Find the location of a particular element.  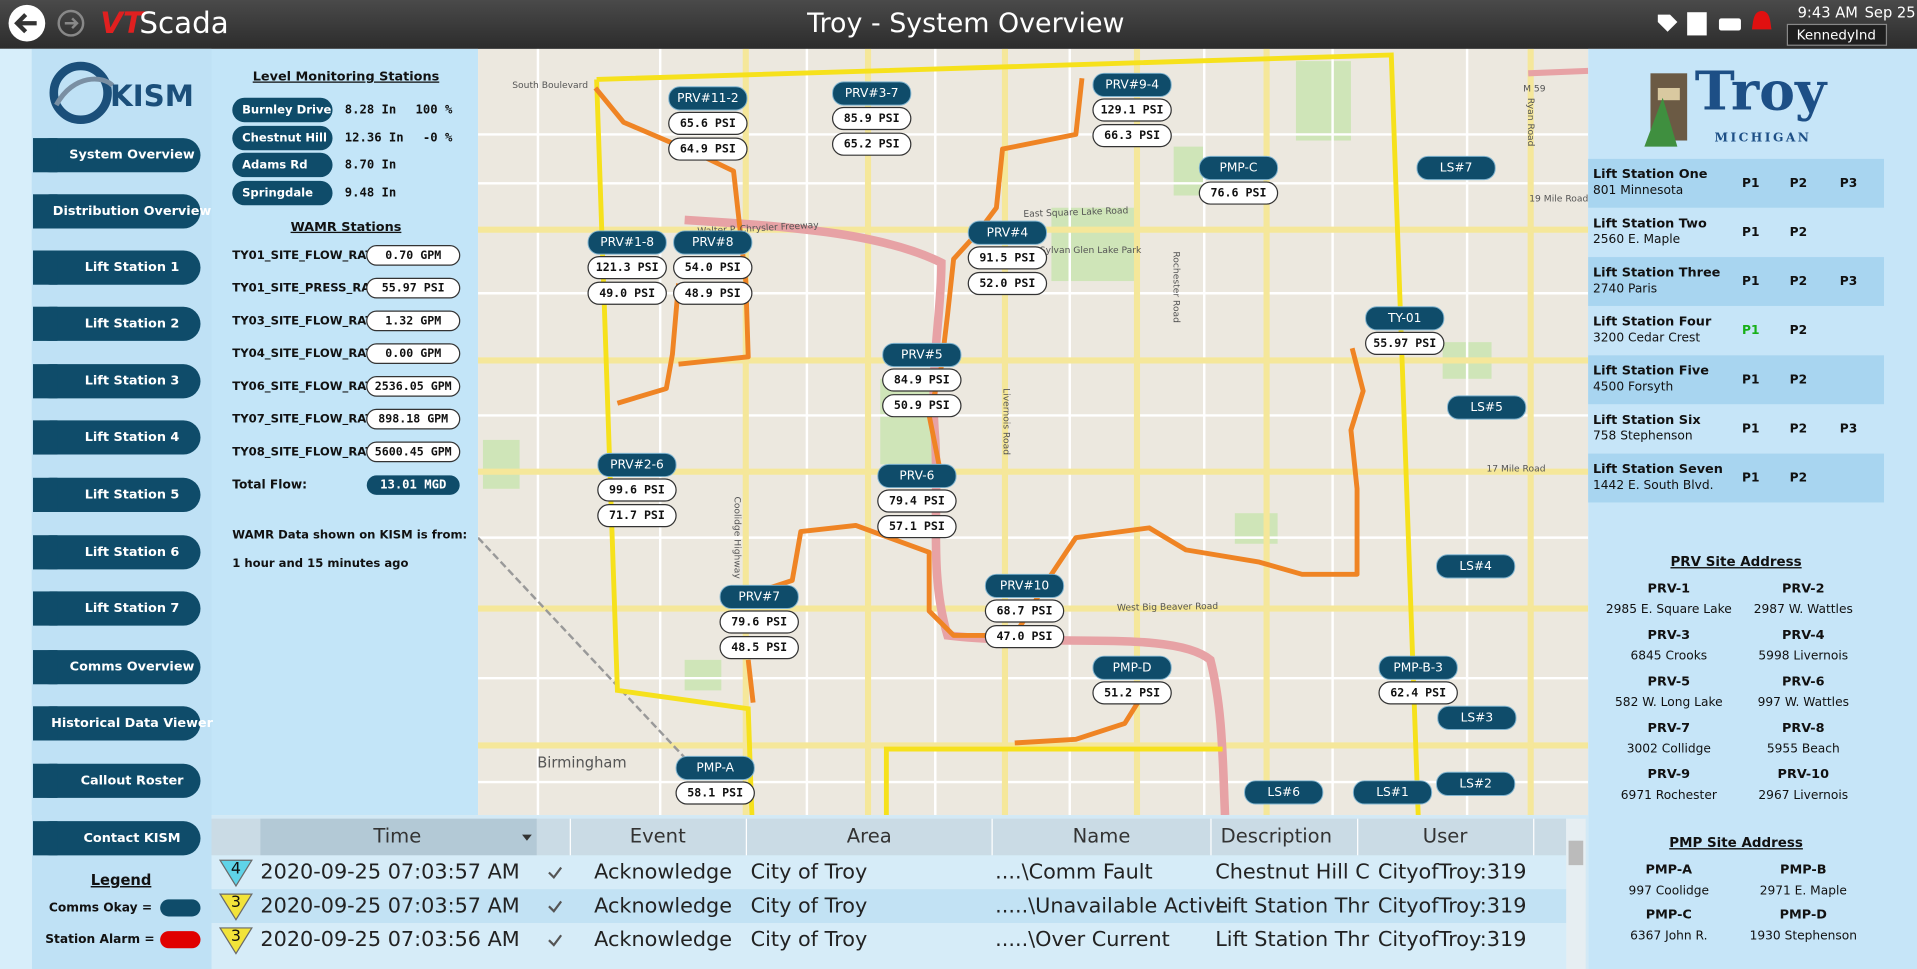

nav-label: Lift Station 3 is located at coordinates (132, 381).